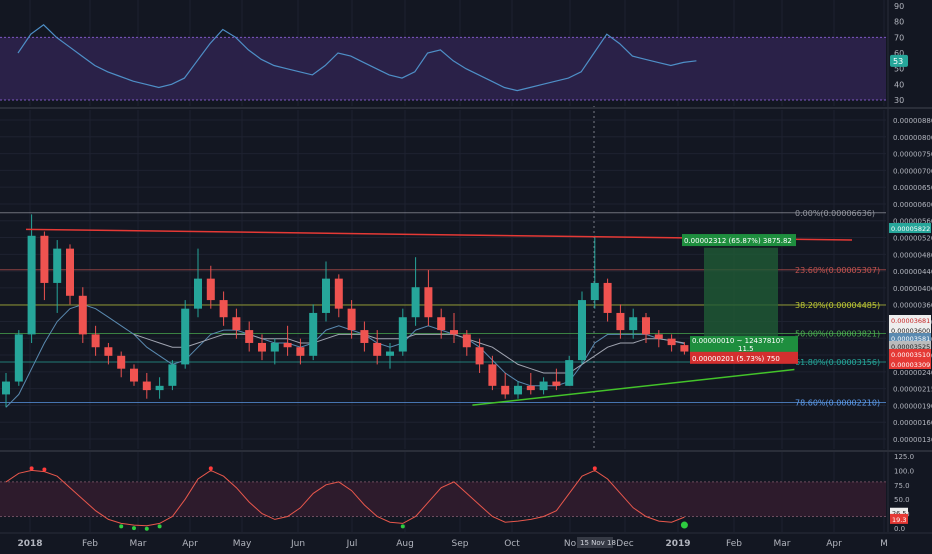  What do you see at coordinates (912, 406) in the screenshot?
I see `price-tick-label: 0.000001900` at bounding box center [912, 406].